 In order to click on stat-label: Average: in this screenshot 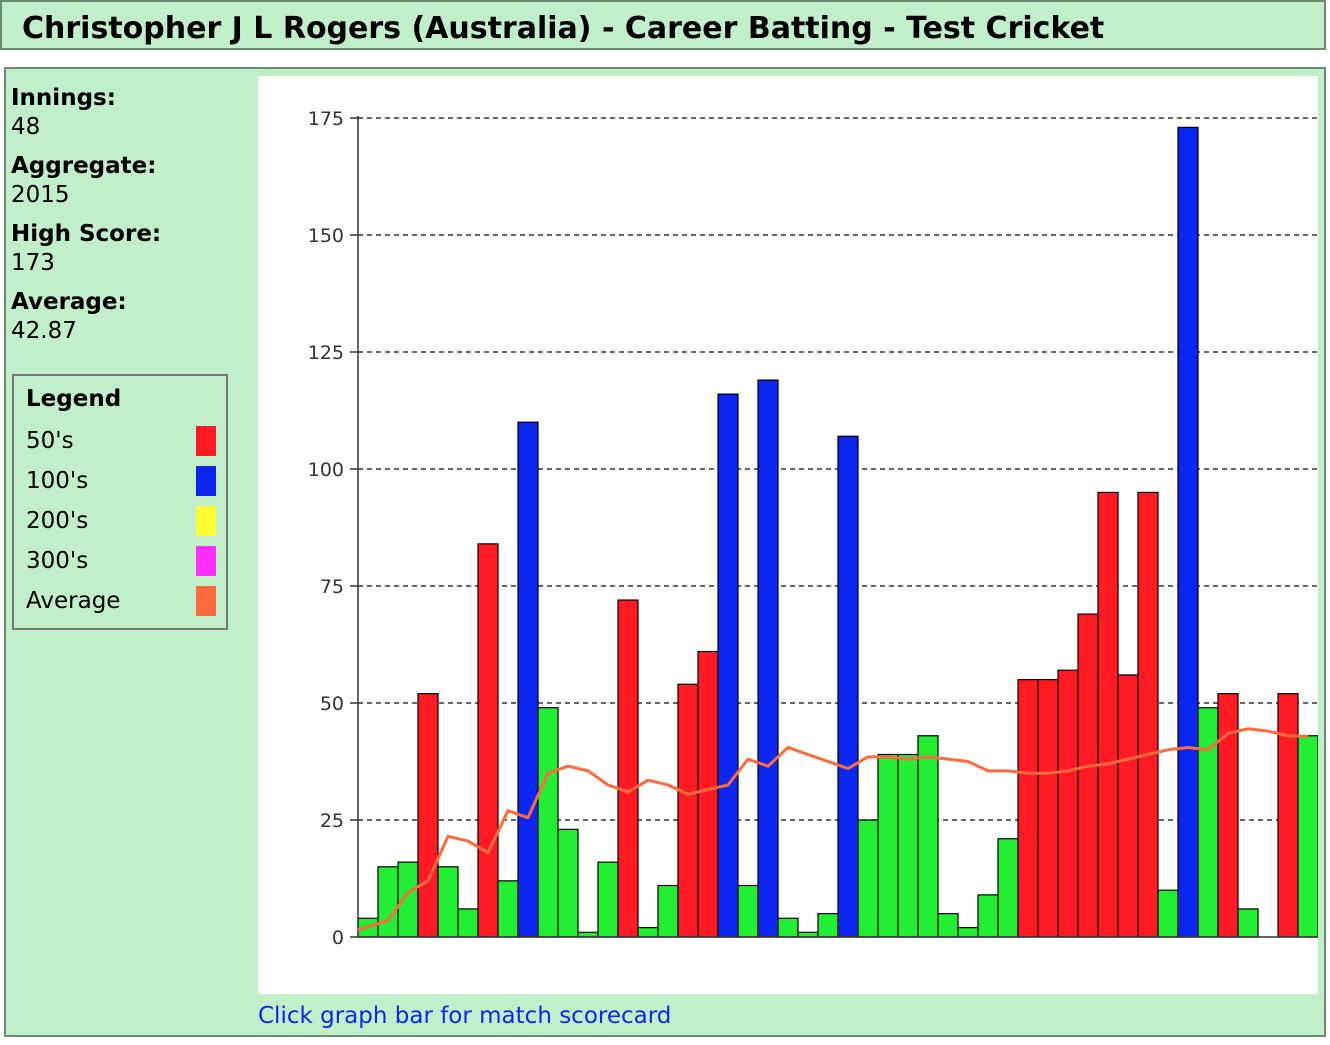, I will do `click(69, 302)`.